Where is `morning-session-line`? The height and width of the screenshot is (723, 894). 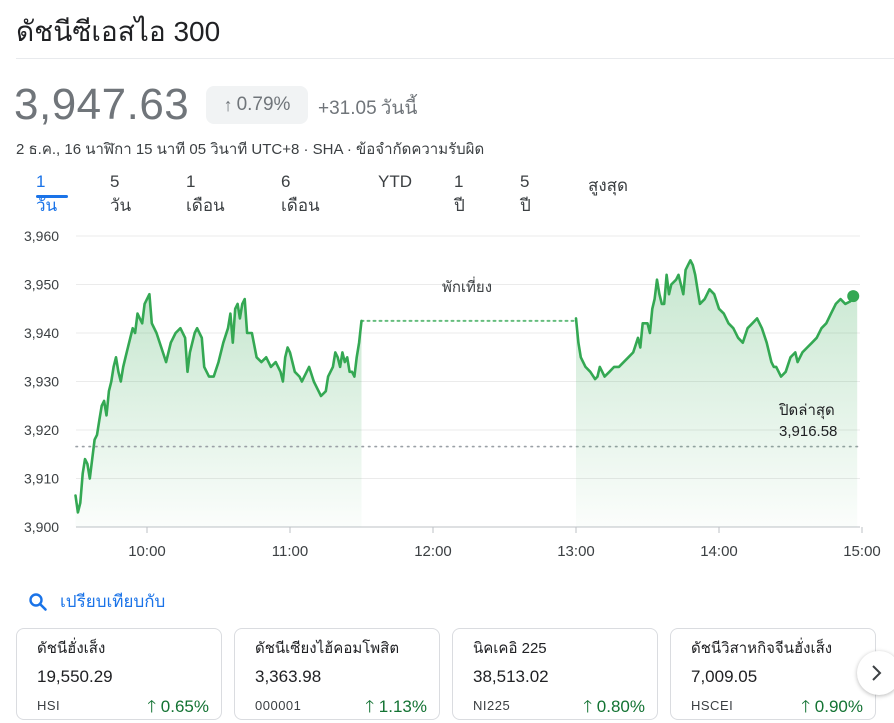 morning-session-line is located at coordinates (218, 403).